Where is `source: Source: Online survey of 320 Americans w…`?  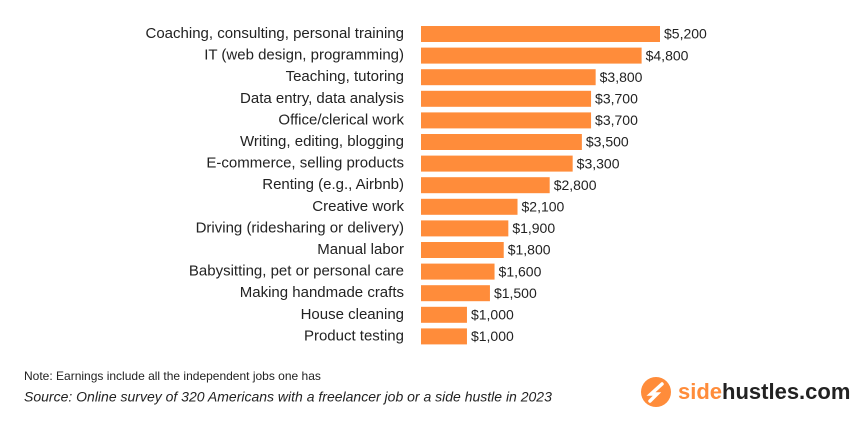 source: Source: Online survey of 320 Americans w… is located at coordinates (288, 397).